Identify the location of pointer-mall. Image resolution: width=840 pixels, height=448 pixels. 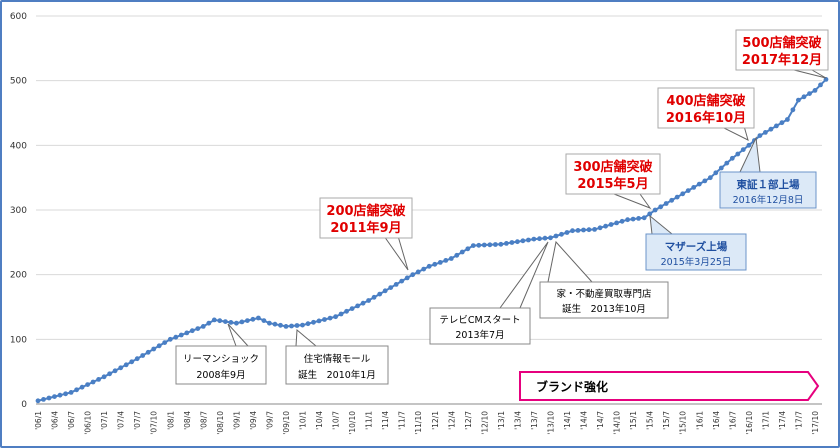
(306, 337).